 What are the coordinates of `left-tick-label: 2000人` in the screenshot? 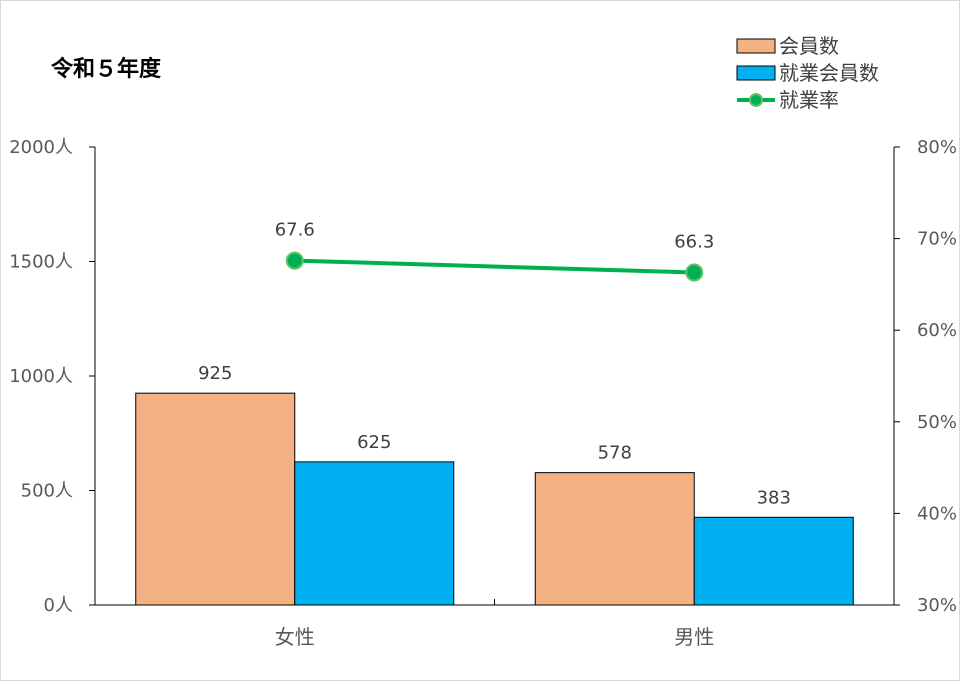 It's located at (41, 147).